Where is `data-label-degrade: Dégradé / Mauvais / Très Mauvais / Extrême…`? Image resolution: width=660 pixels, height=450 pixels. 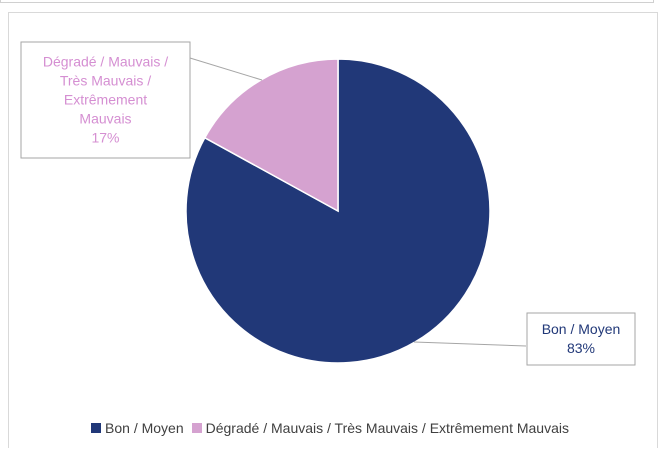
data-label-degrade: Dégradé / Mauvais / Très Mauvais / Extrême… is located at coordinates (105, 100).